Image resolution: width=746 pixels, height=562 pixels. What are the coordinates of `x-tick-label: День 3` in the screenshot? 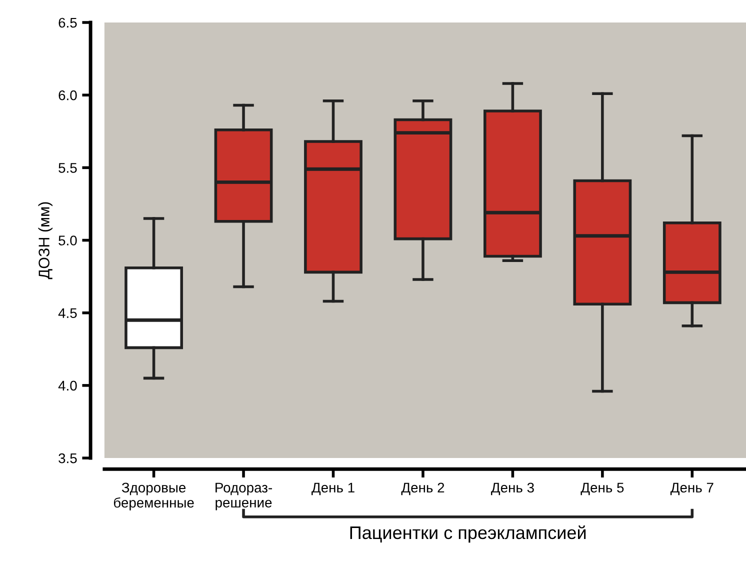 It's located at (512, 489).